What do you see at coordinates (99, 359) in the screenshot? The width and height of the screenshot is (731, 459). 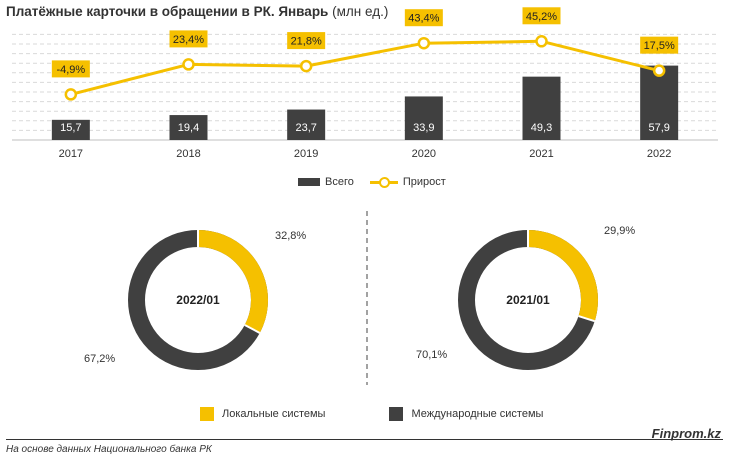 I see `donut-international-percent: 67,2%` at bounding box center [99, 359].